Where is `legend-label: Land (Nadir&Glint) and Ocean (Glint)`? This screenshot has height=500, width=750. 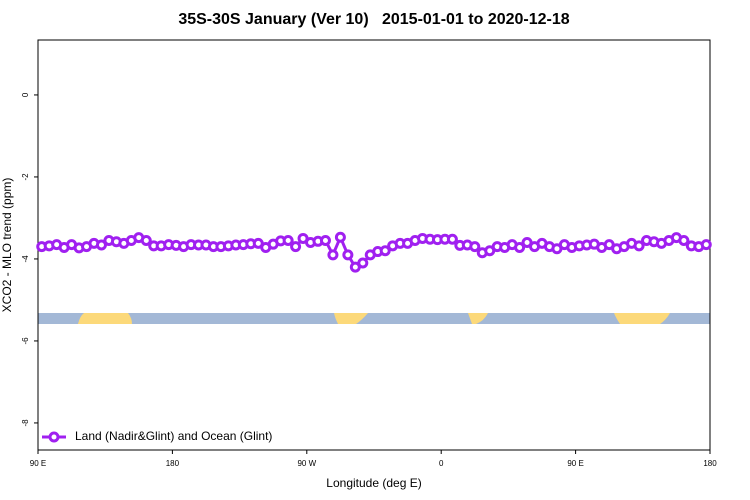
legend-label: Land (Nadir&Glint) and Ocean (Glint) is located at coordinates (173, 436).